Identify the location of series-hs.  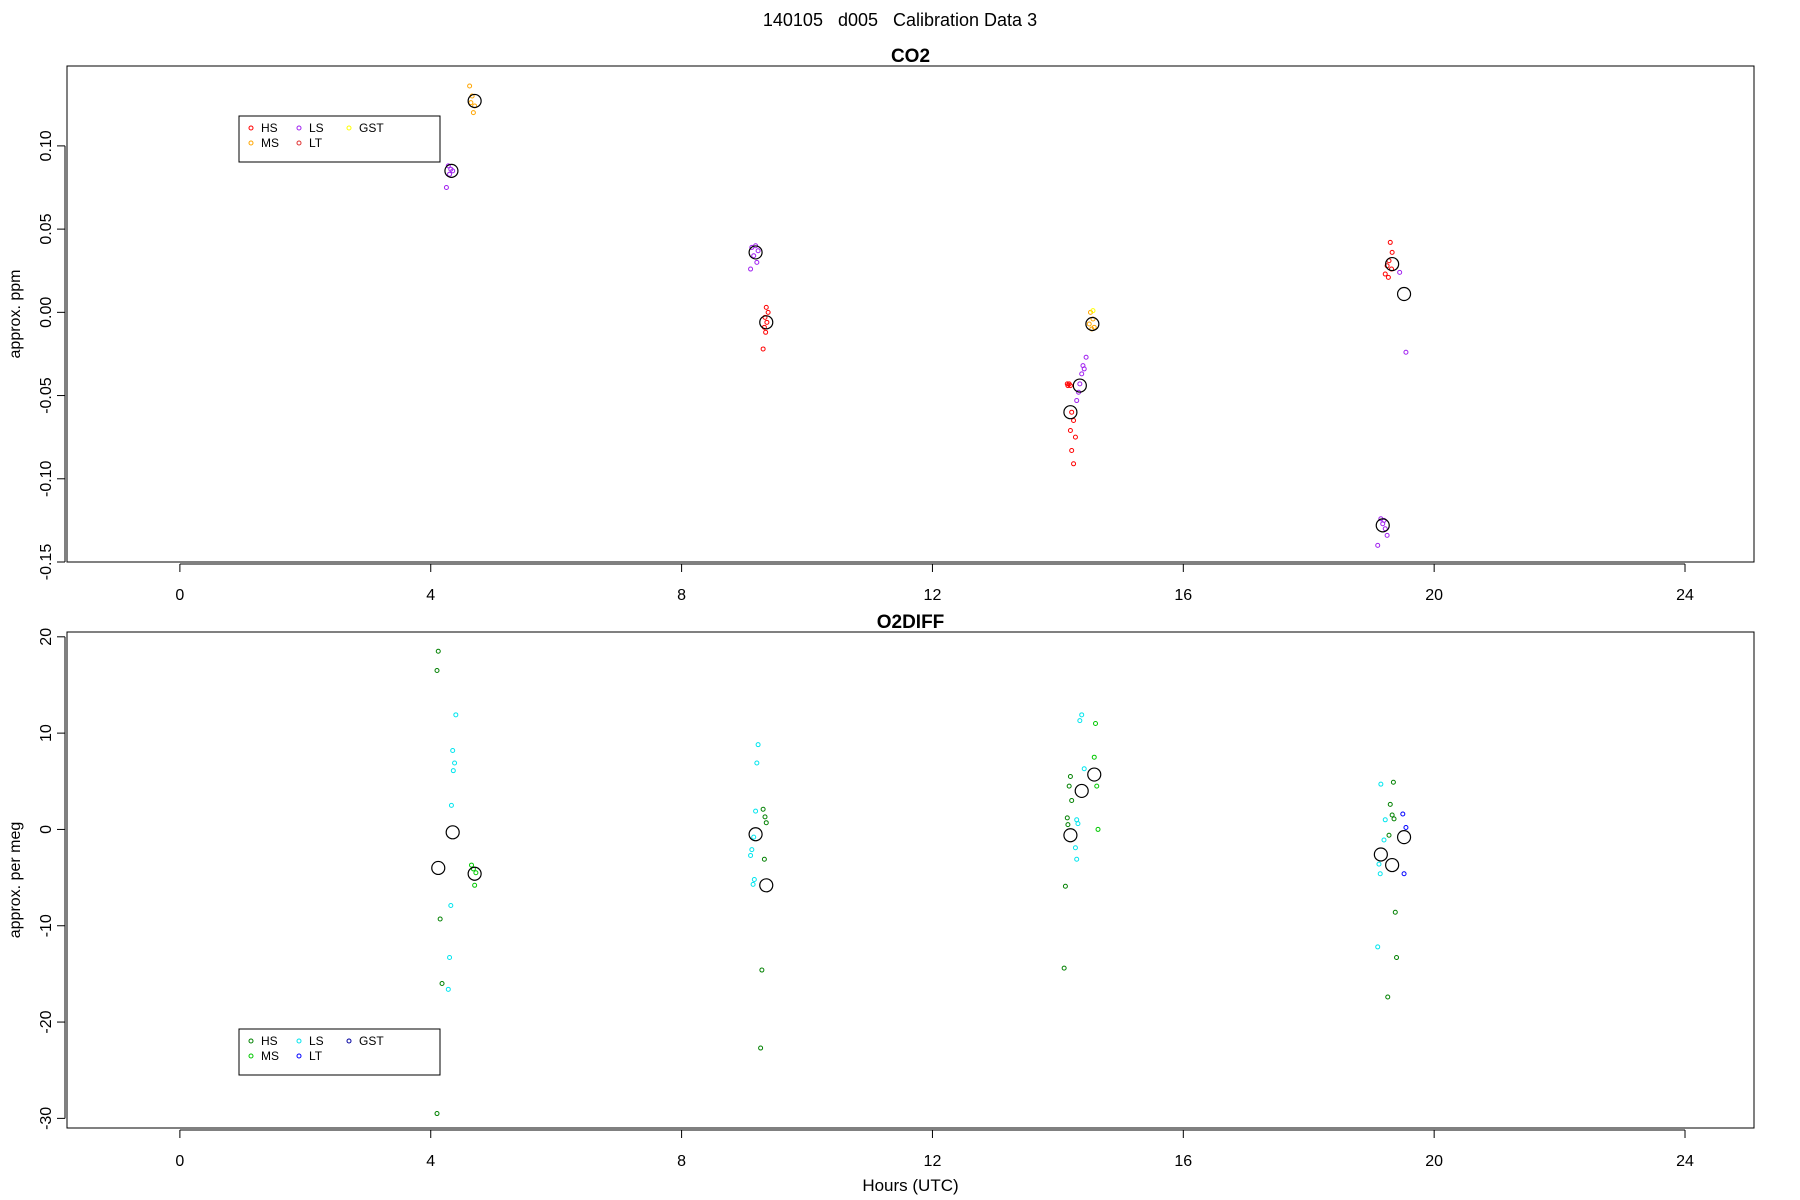
(1077, 353).